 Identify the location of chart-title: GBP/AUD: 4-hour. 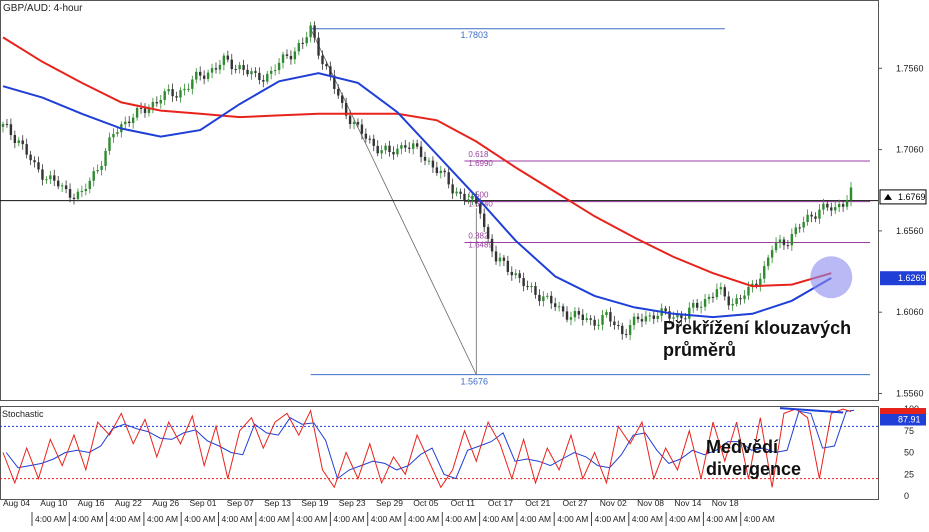
(43, 8).